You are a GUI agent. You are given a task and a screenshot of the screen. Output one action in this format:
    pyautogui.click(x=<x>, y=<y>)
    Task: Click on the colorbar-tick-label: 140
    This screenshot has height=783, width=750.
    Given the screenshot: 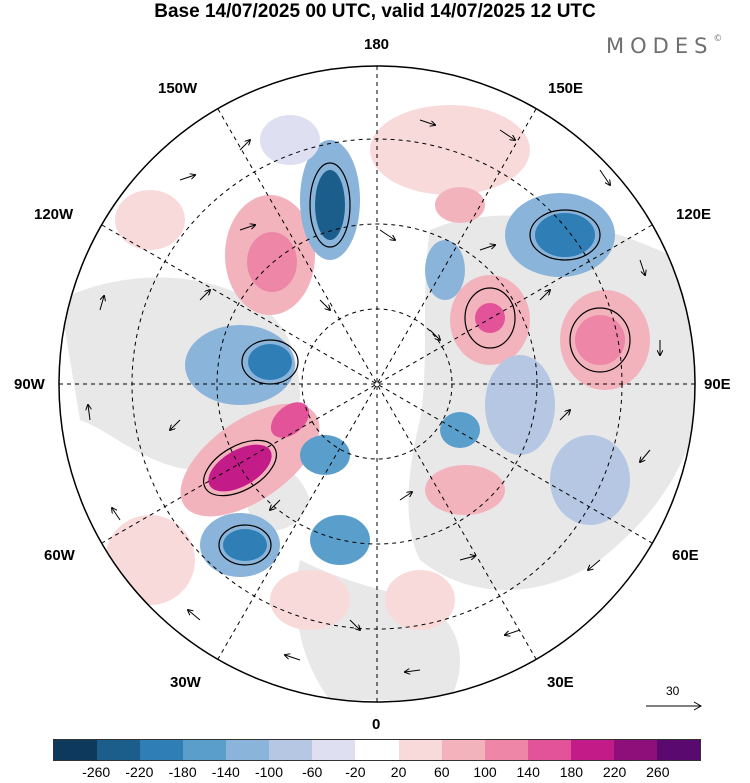 What is the action you would take?
    pyautogui.click(x=528, y=772)
    